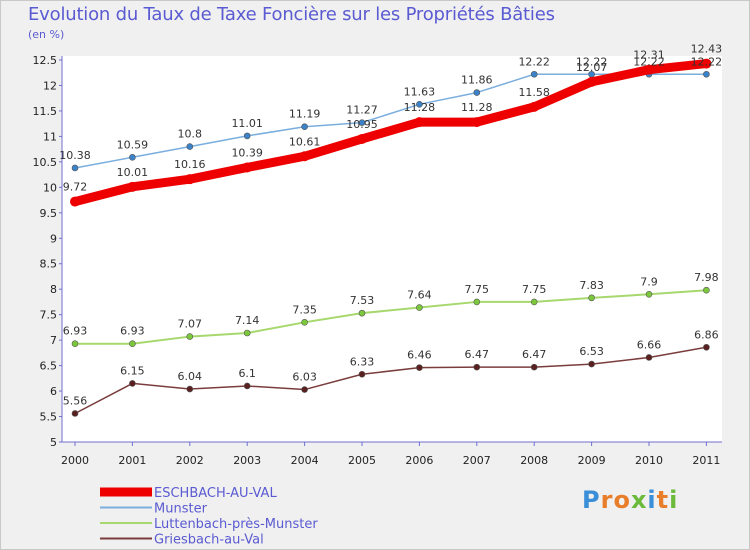 The height and width of the screenshot is (550, 750). I want to click on data-label: 10.16, so click(190, 164).